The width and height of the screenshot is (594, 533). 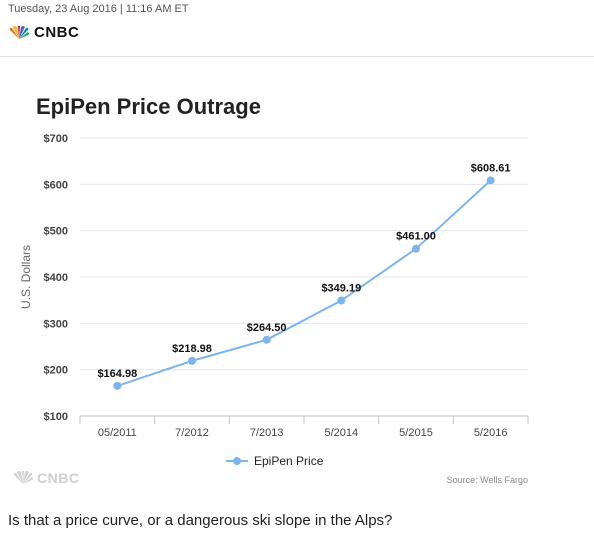 I want to click on data-label: $349.19, so click(x=341, y=289).